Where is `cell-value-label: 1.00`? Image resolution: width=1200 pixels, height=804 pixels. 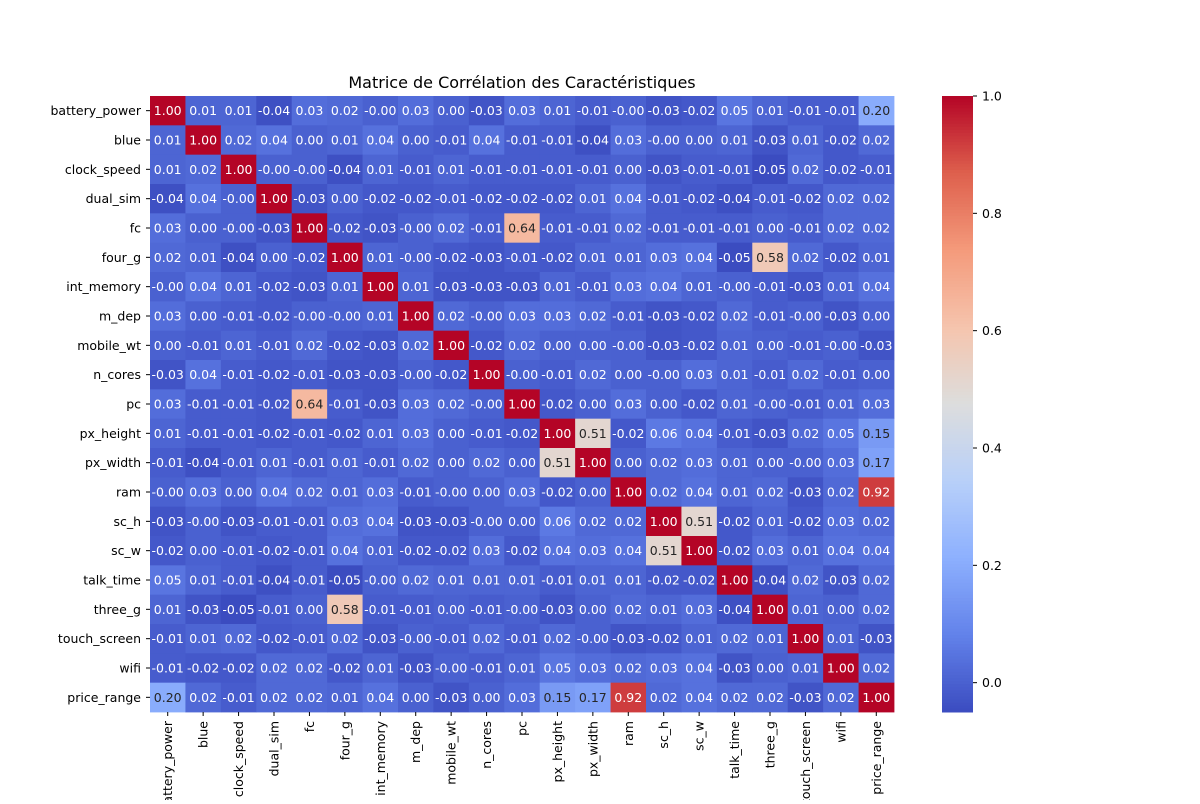
cell-value-label: 1.00 is located at coordinates (239, 169).